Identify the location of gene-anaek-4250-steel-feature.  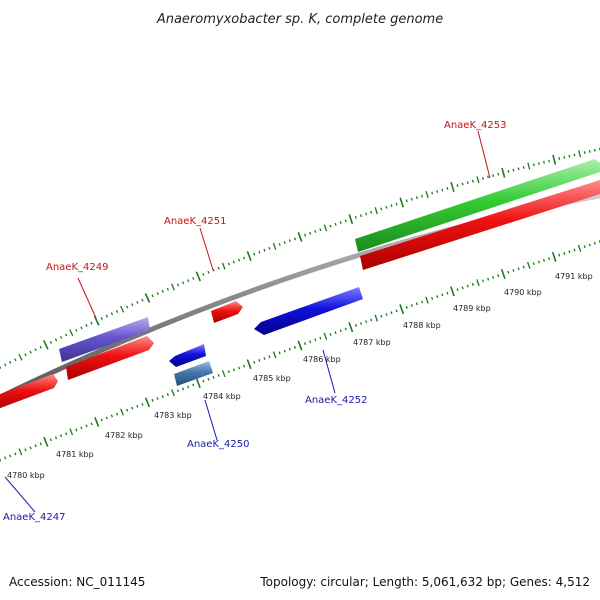
(193, 373).